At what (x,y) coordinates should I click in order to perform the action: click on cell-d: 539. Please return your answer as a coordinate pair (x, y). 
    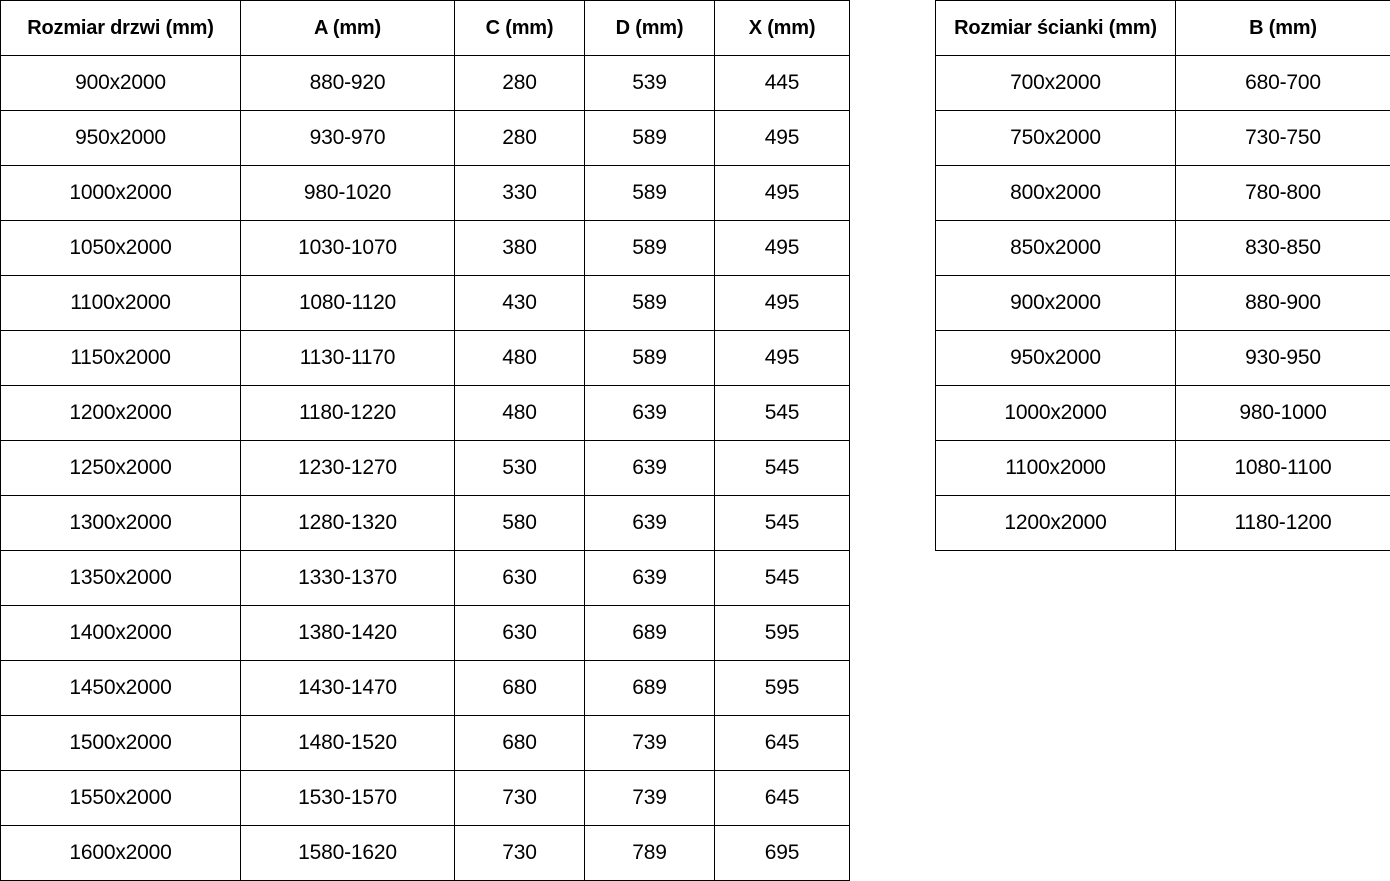
    Looking at the image, I should click on (650, 83).